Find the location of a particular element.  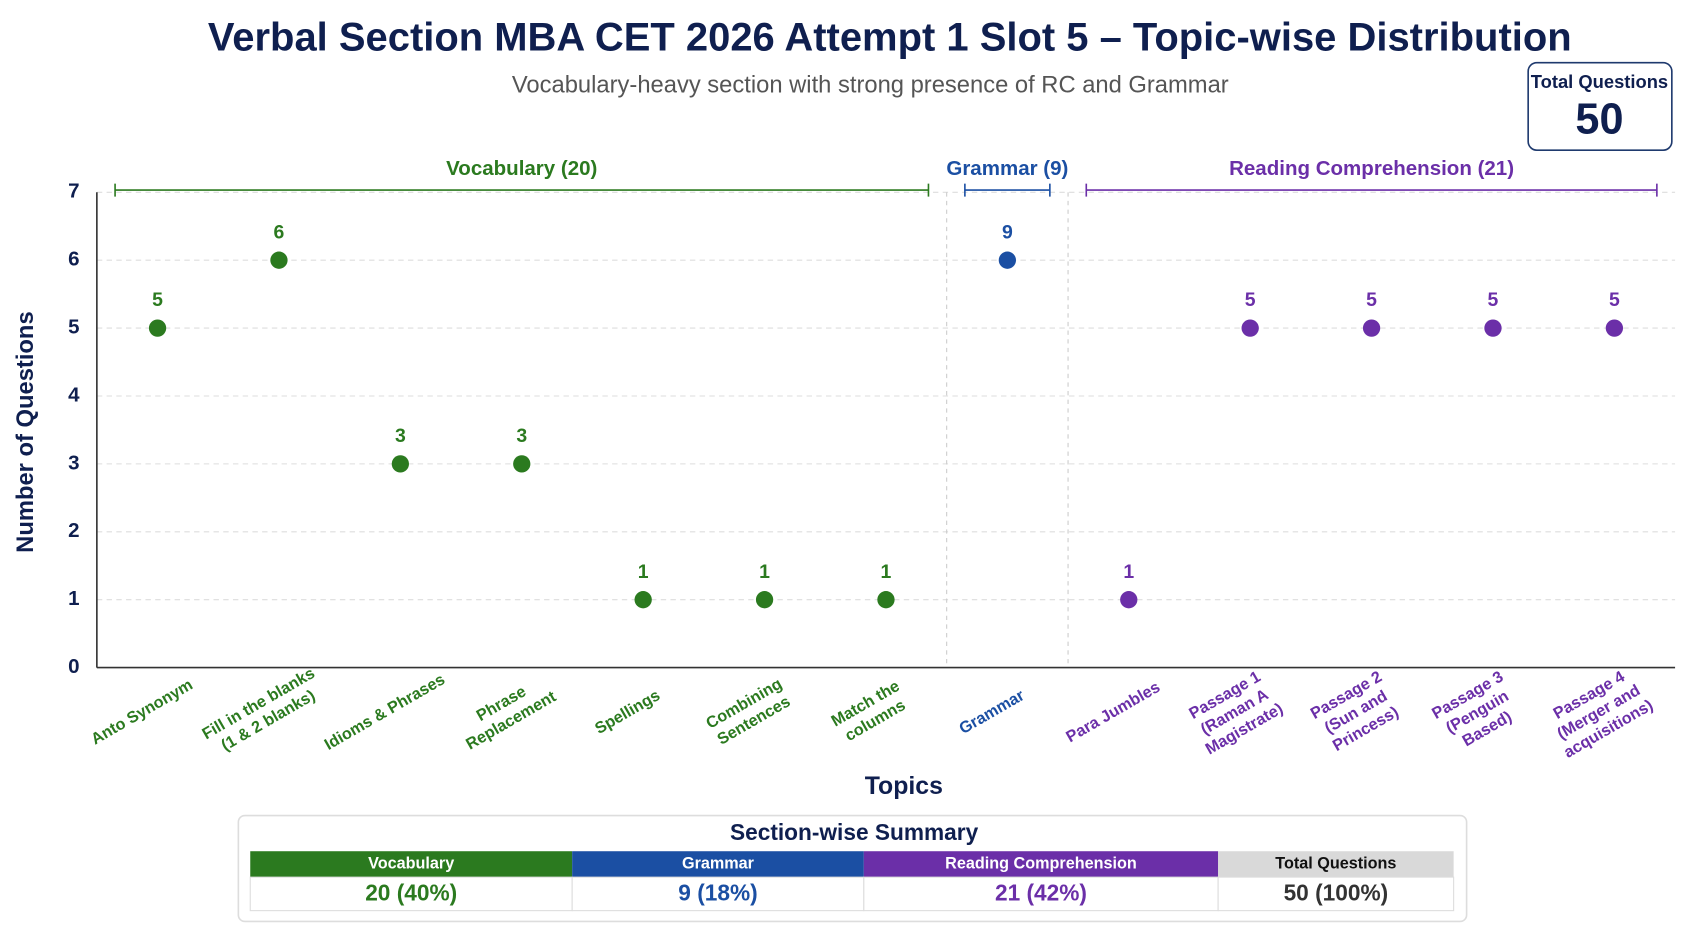

y-tick-label: 3 is located at coordinates (73, 462).